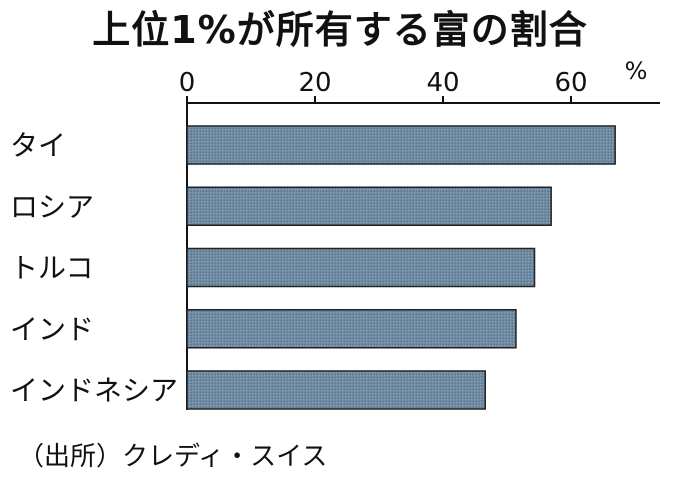  What do you see at coordinates (340, 30) in the screenshot?
I see `chart-title: 上位1%が所有する富の割合` at bounding box center [340, 30].